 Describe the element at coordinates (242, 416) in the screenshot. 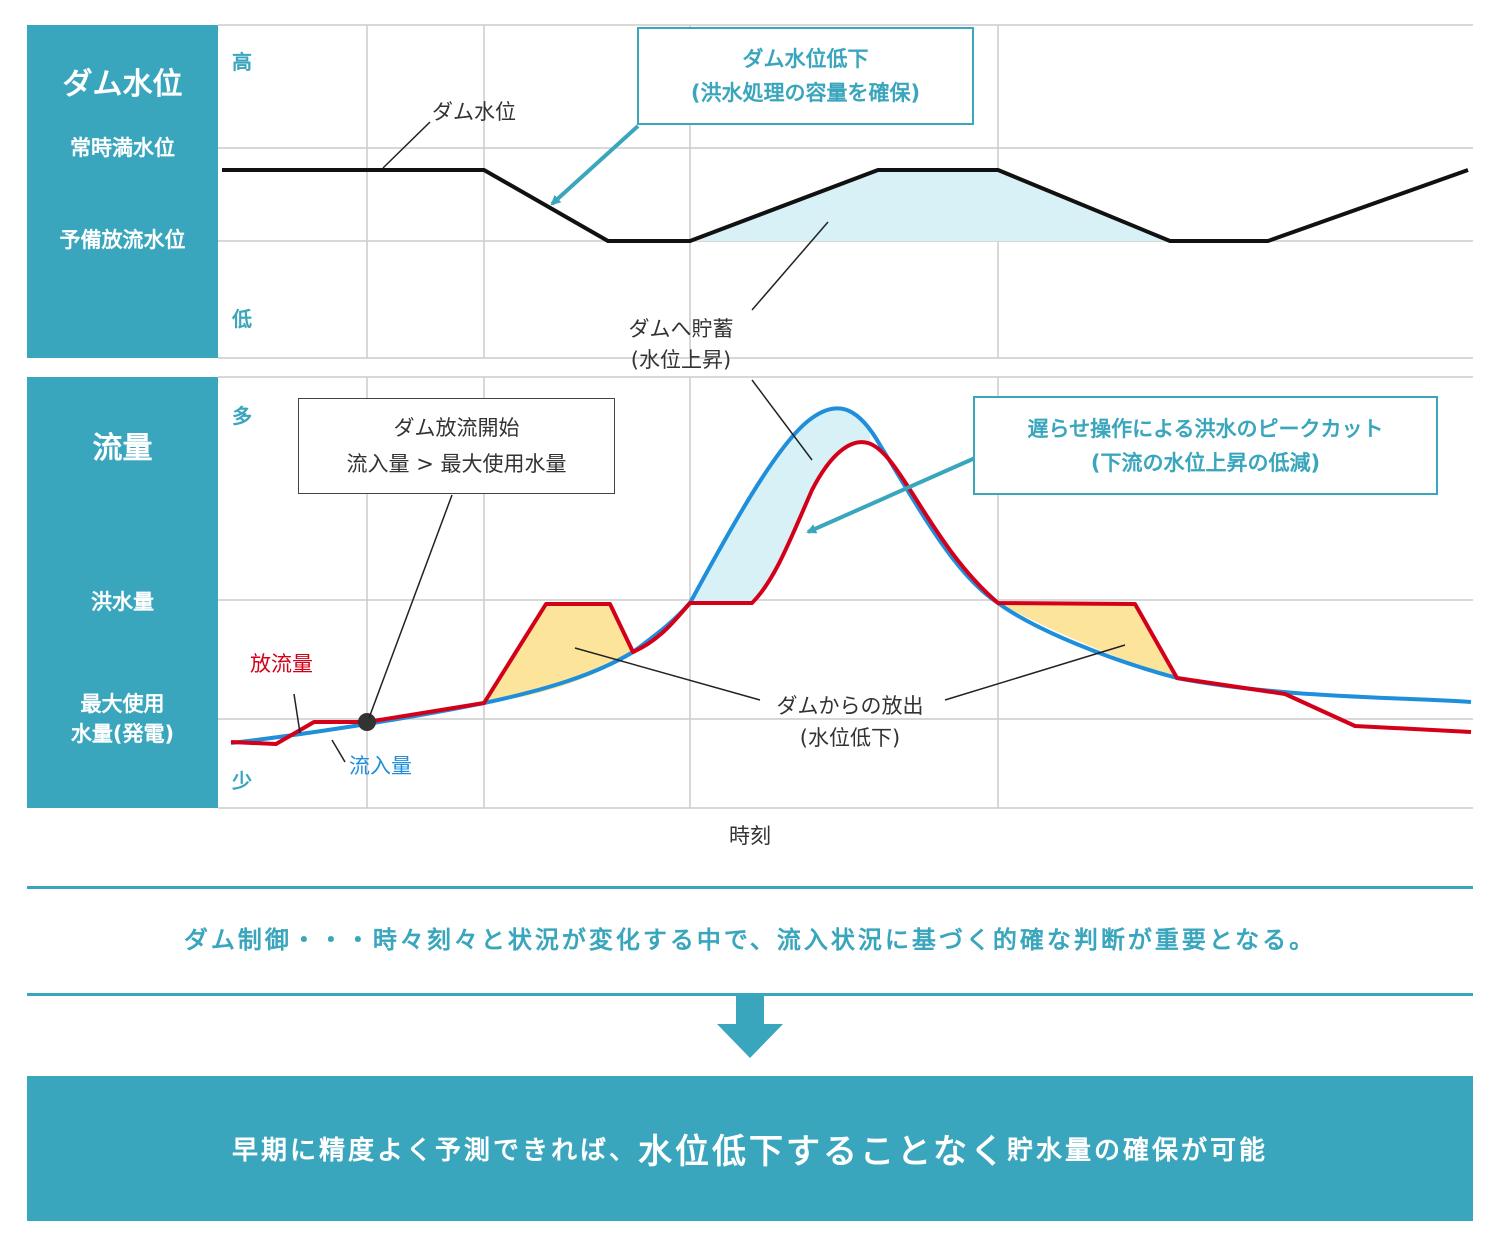

I see `axis-many-label: 多` at that location.